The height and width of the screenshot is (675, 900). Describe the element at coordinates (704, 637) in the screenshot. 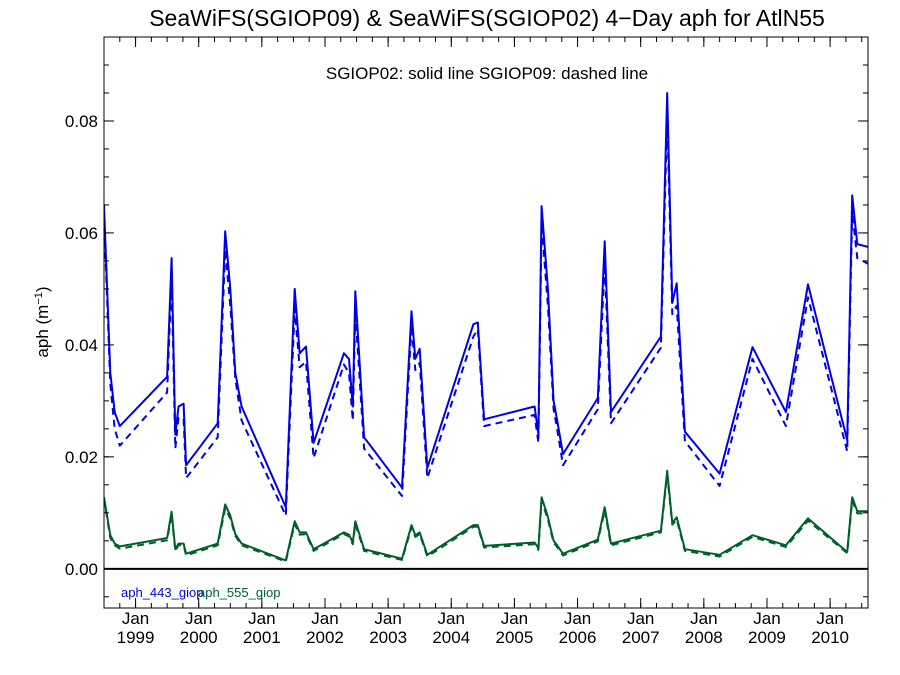

I see `x-tick-year: 2008` at that location.